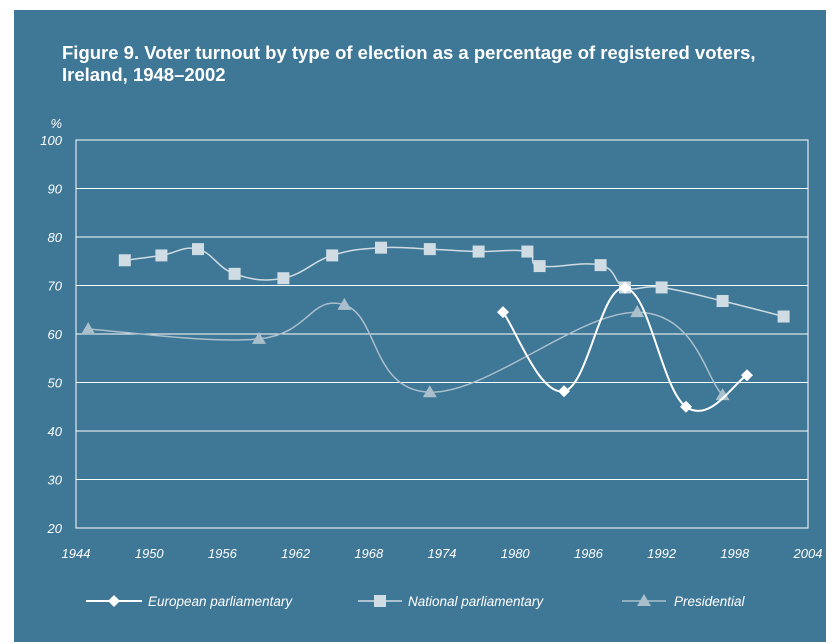 The width and height of the screenshot is (840, 644). Describe the element at coordinates (369, 553) in the screenshot. I see `x-tick-label: 1968` at that location.